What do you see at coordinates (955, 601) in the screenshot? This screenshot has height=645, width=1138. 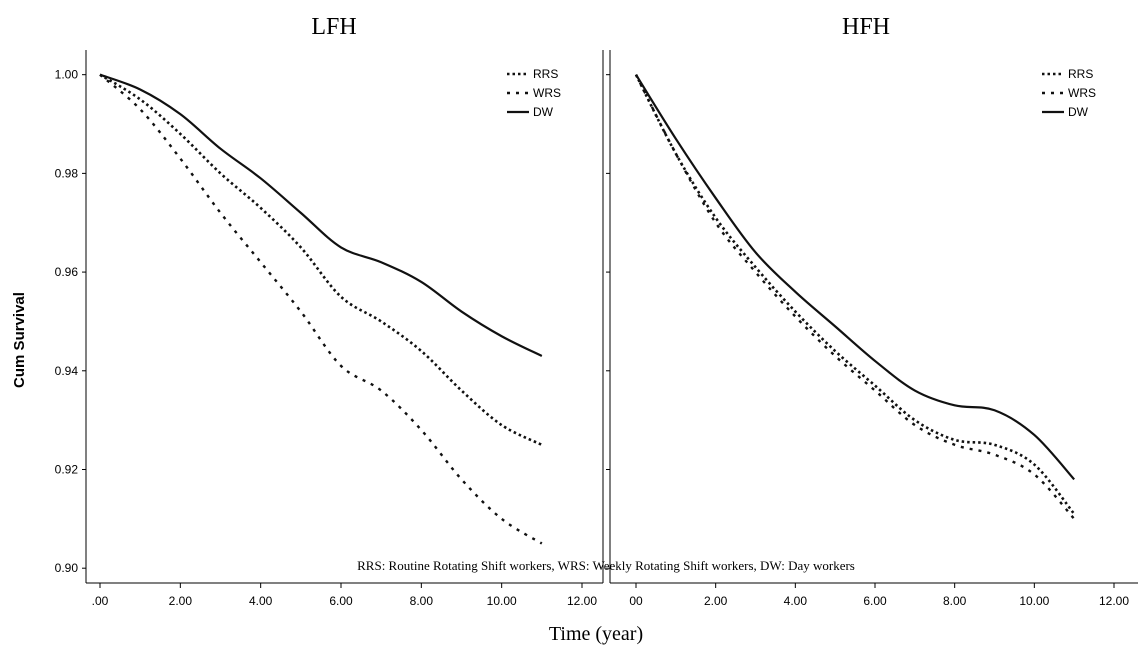 I see `hfh-x-tick-label: 8.00` at bounding box center [955, 601].